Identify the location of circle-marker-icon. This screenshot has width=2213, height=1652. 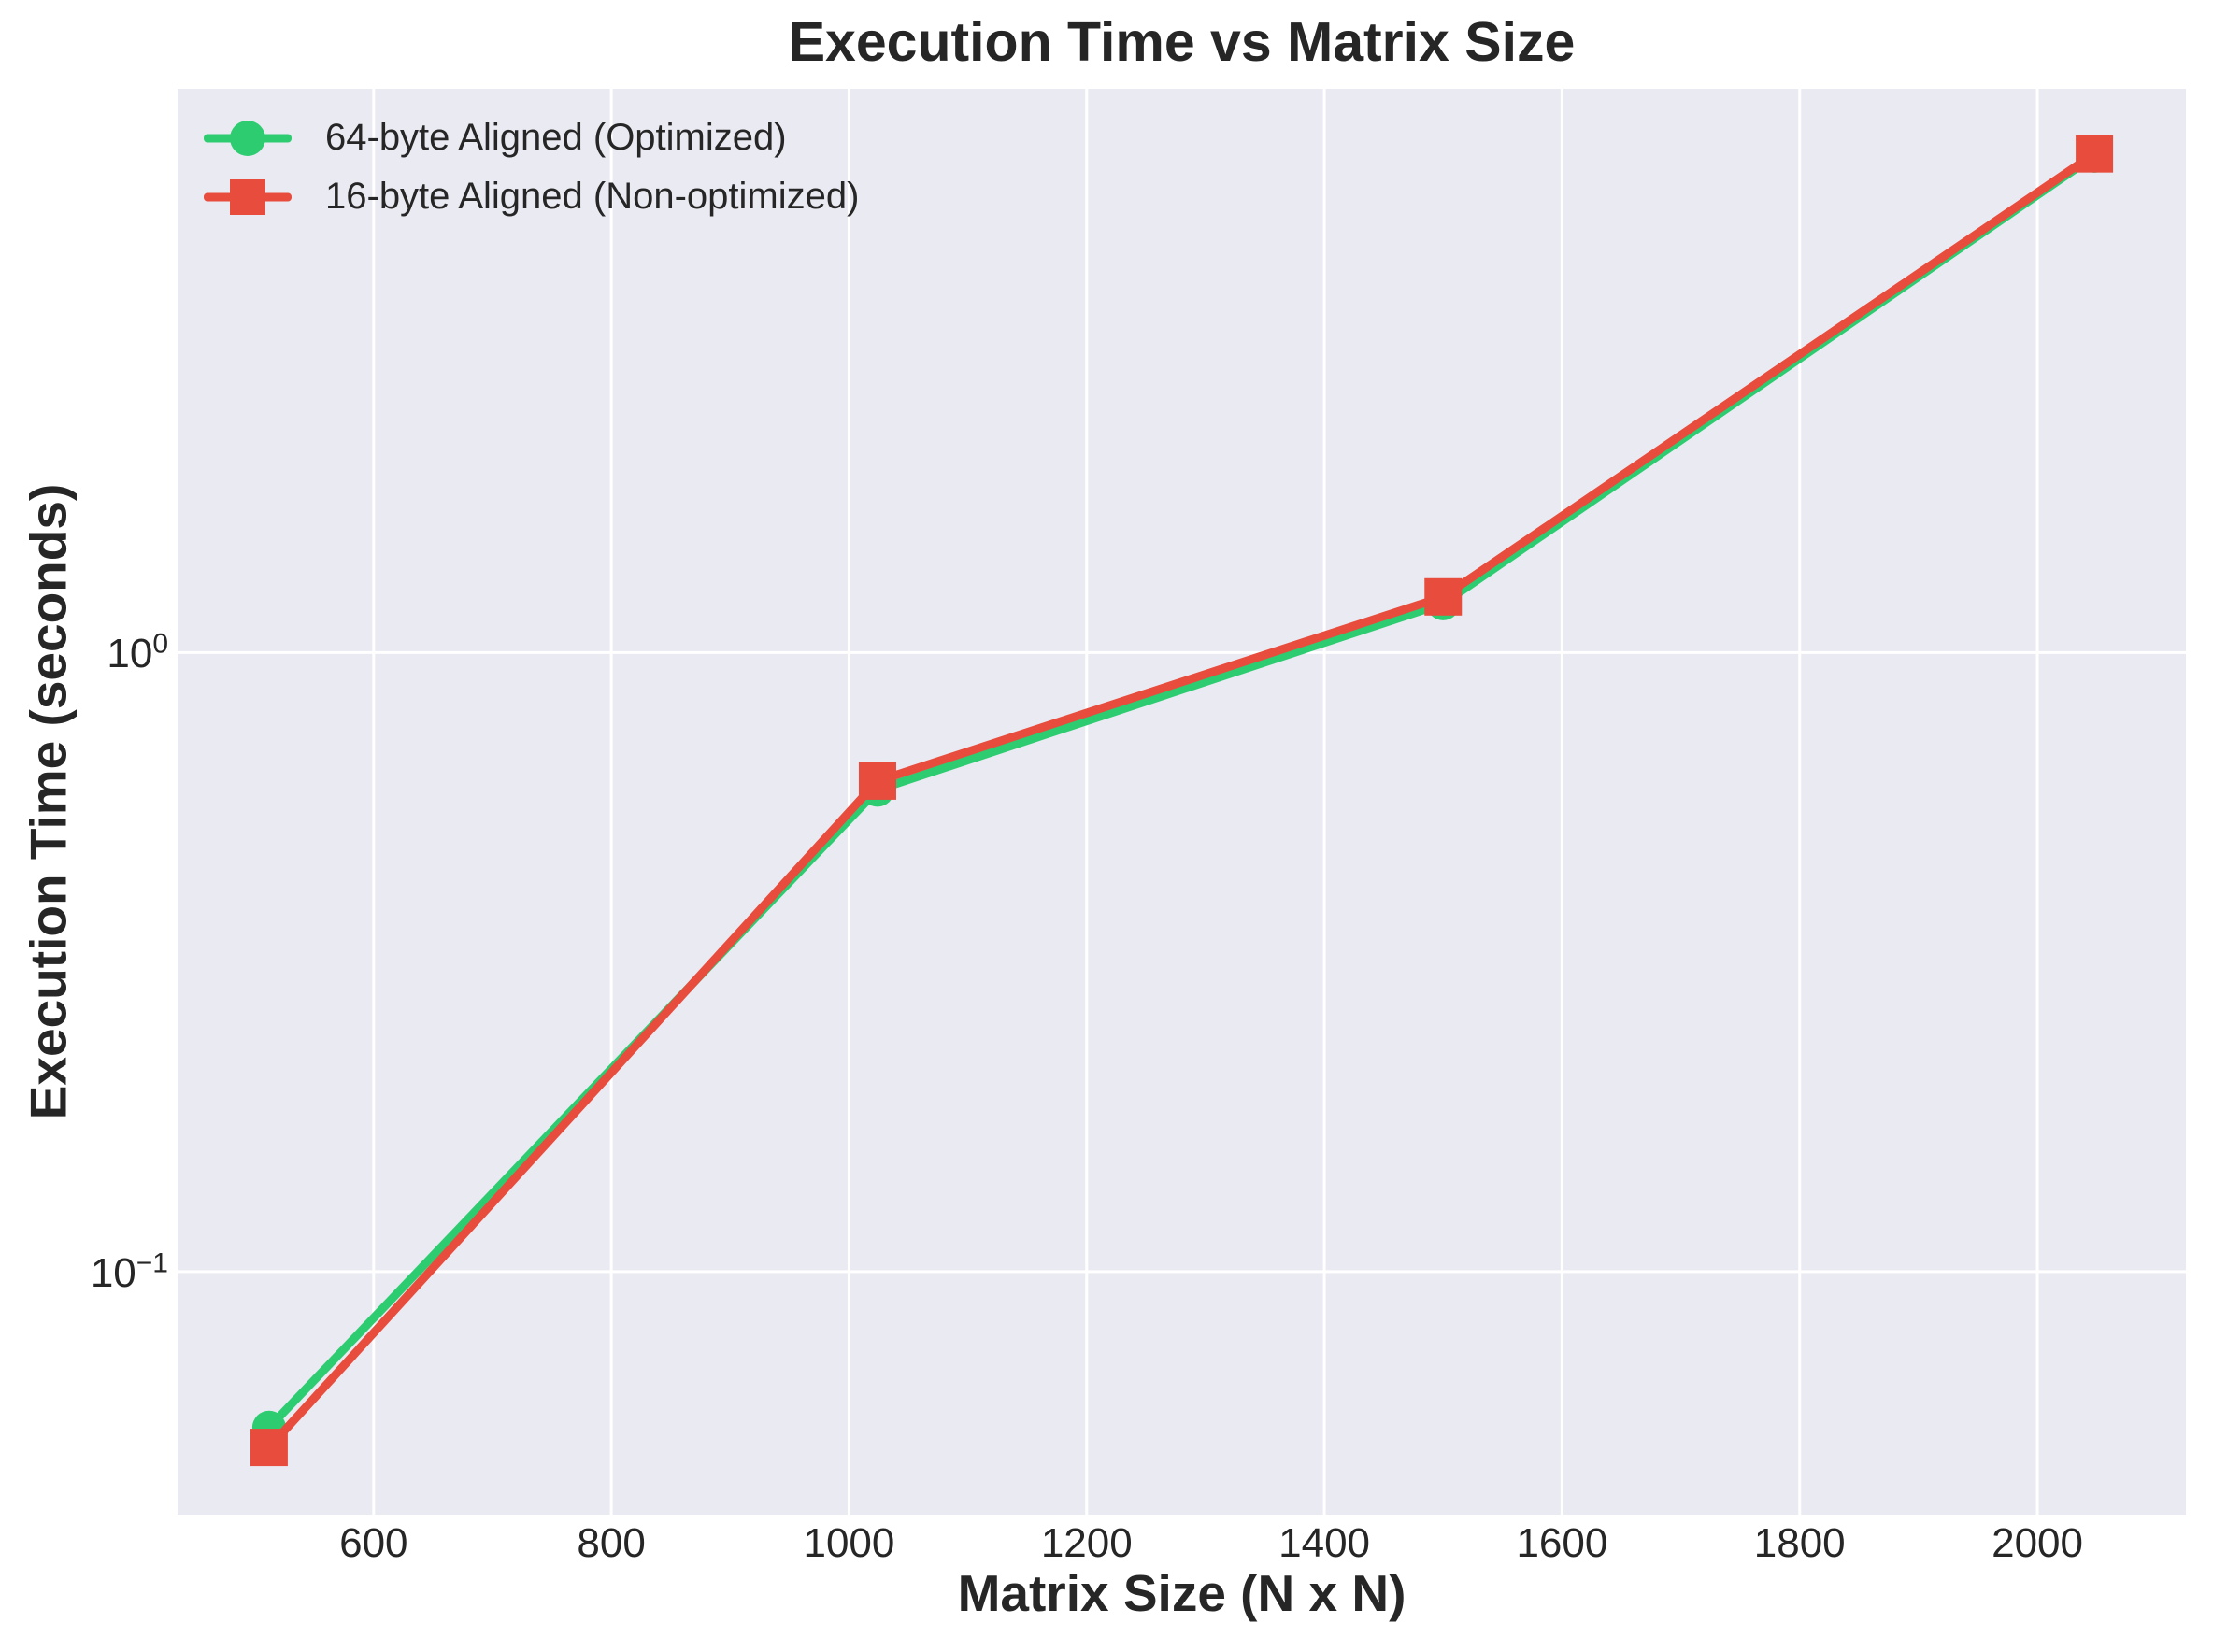
(248, 138).